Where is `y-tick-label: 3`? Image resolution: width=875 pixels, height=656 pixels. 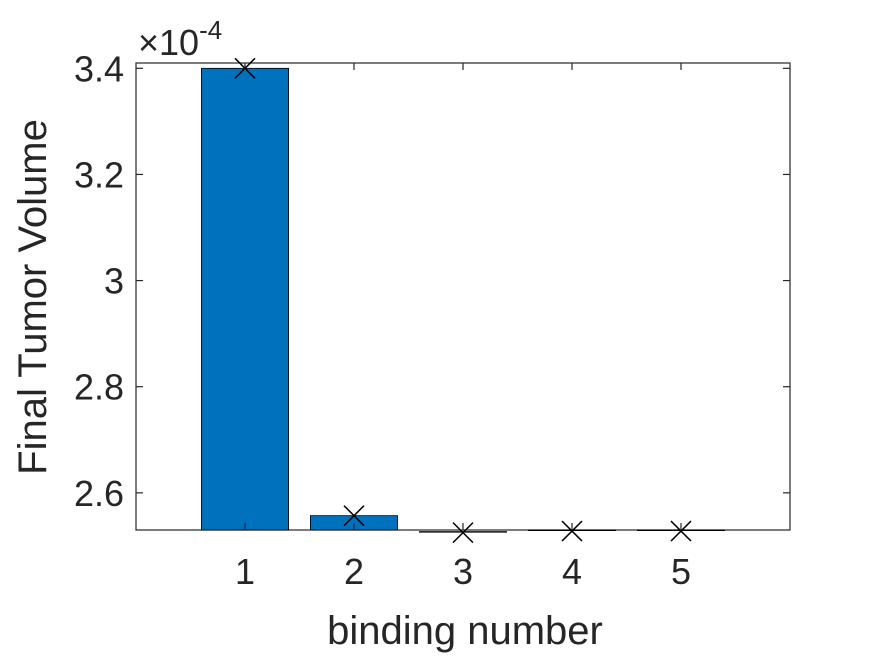 y-tick-label: 3 is located at coordinates (114, 281).